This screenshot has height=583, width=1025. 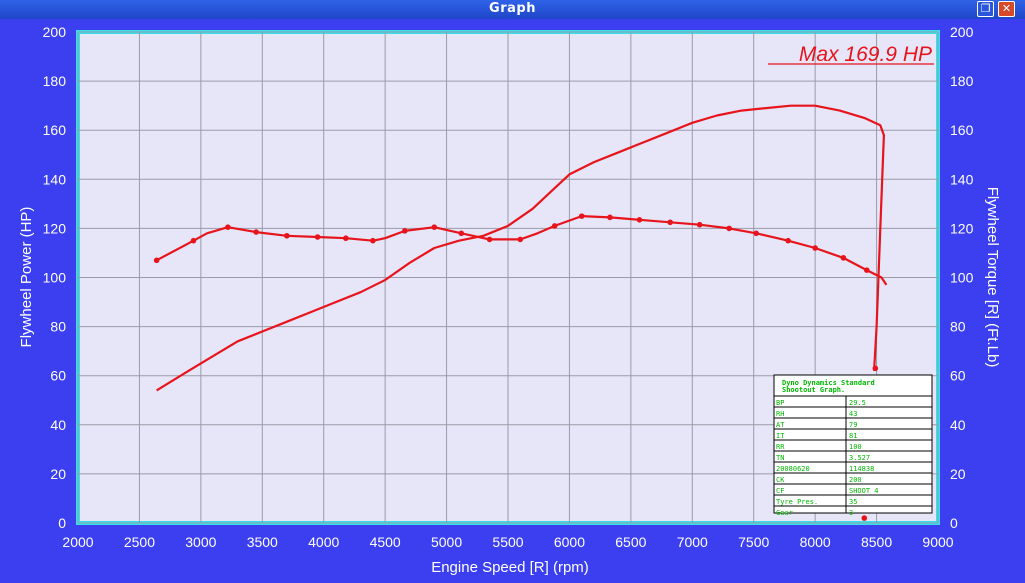 I want to click on info-table-value: 114838, so click(x=861, y=469).